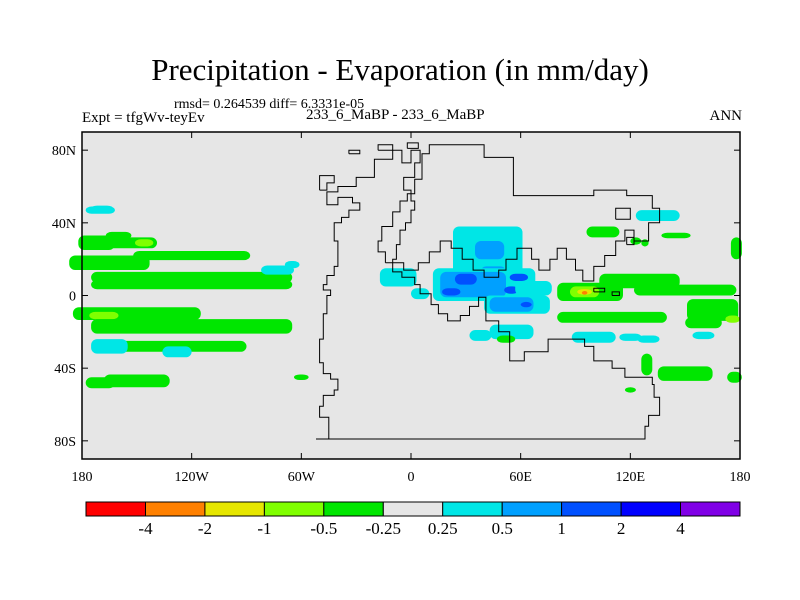 This screenshot has height=600, width=800. I want to click on y-tick-label: 40N, so click(64, 224).